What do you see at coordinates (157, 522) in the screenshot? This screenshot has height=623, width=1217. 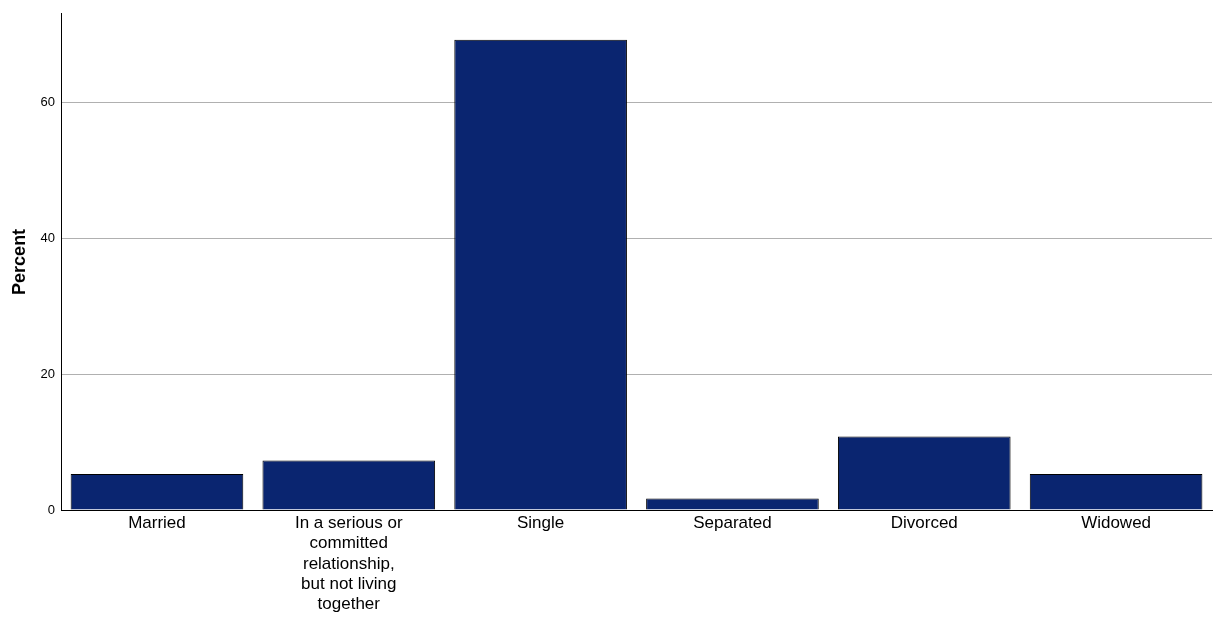 I see `x-tick-label: Married` at bounding box center [157, 522].